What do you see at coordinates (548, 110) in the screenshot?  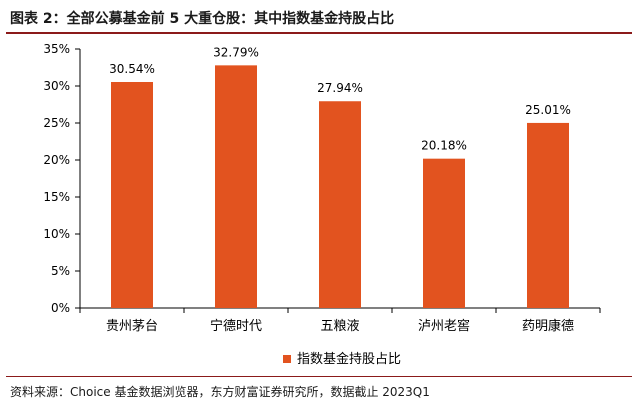 I see `data-label: 25.01%` at bounding box center [548, 110].